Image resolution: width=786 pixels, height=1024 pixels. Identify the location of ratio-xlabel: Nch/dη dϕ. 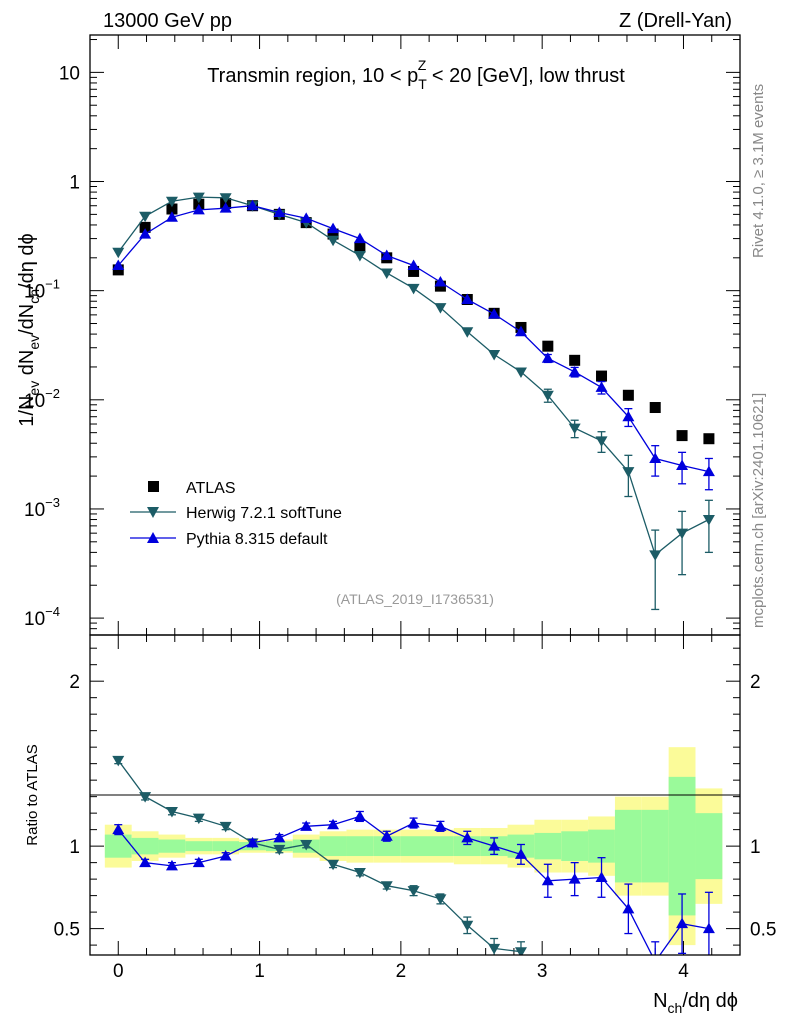
(695, 1003).